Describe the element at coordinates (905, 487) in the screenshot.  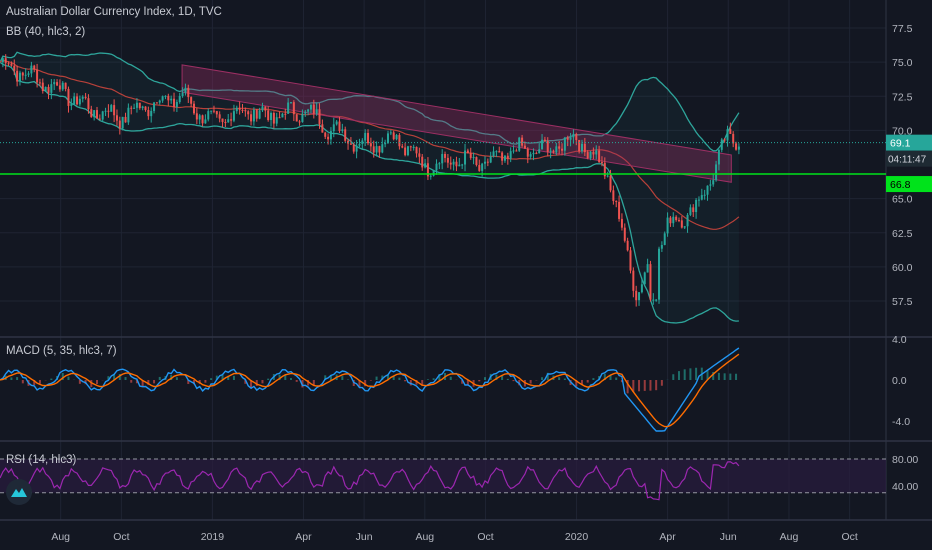
I see `rsi-axis-tick: 40.00` at that location.